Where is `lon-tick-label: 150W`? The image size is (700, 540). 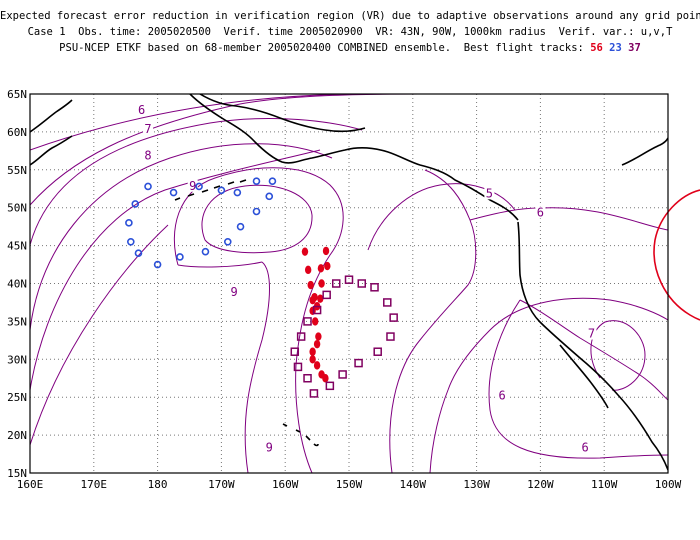
lon-tick-label: 150W is located at coordinates (349, 484).